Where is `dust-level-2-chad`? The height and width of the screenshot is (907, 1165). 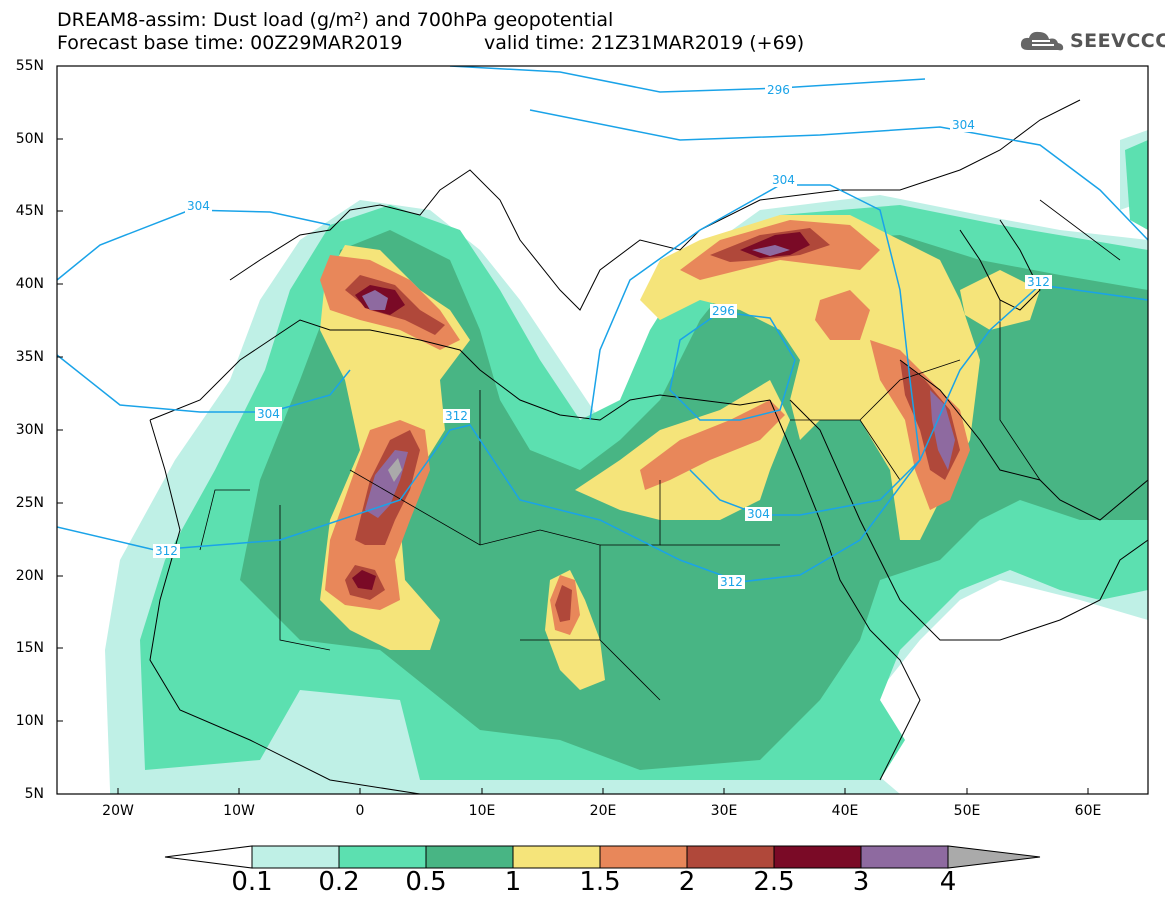
dust-level-2-chad is located at coordinates (563, 603).